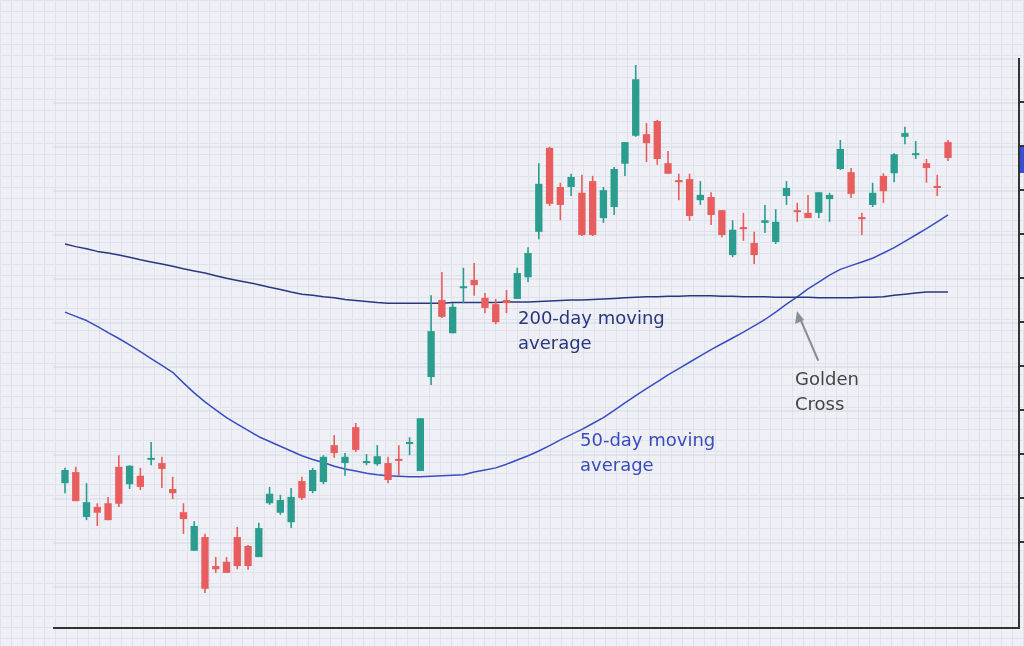 The width and height of the screenshot is (1024, 646). What do you see at coordinates (592, 330) in the screenshot?
I see `series-label: 200-day moving average` at bounding box center [592, 330].